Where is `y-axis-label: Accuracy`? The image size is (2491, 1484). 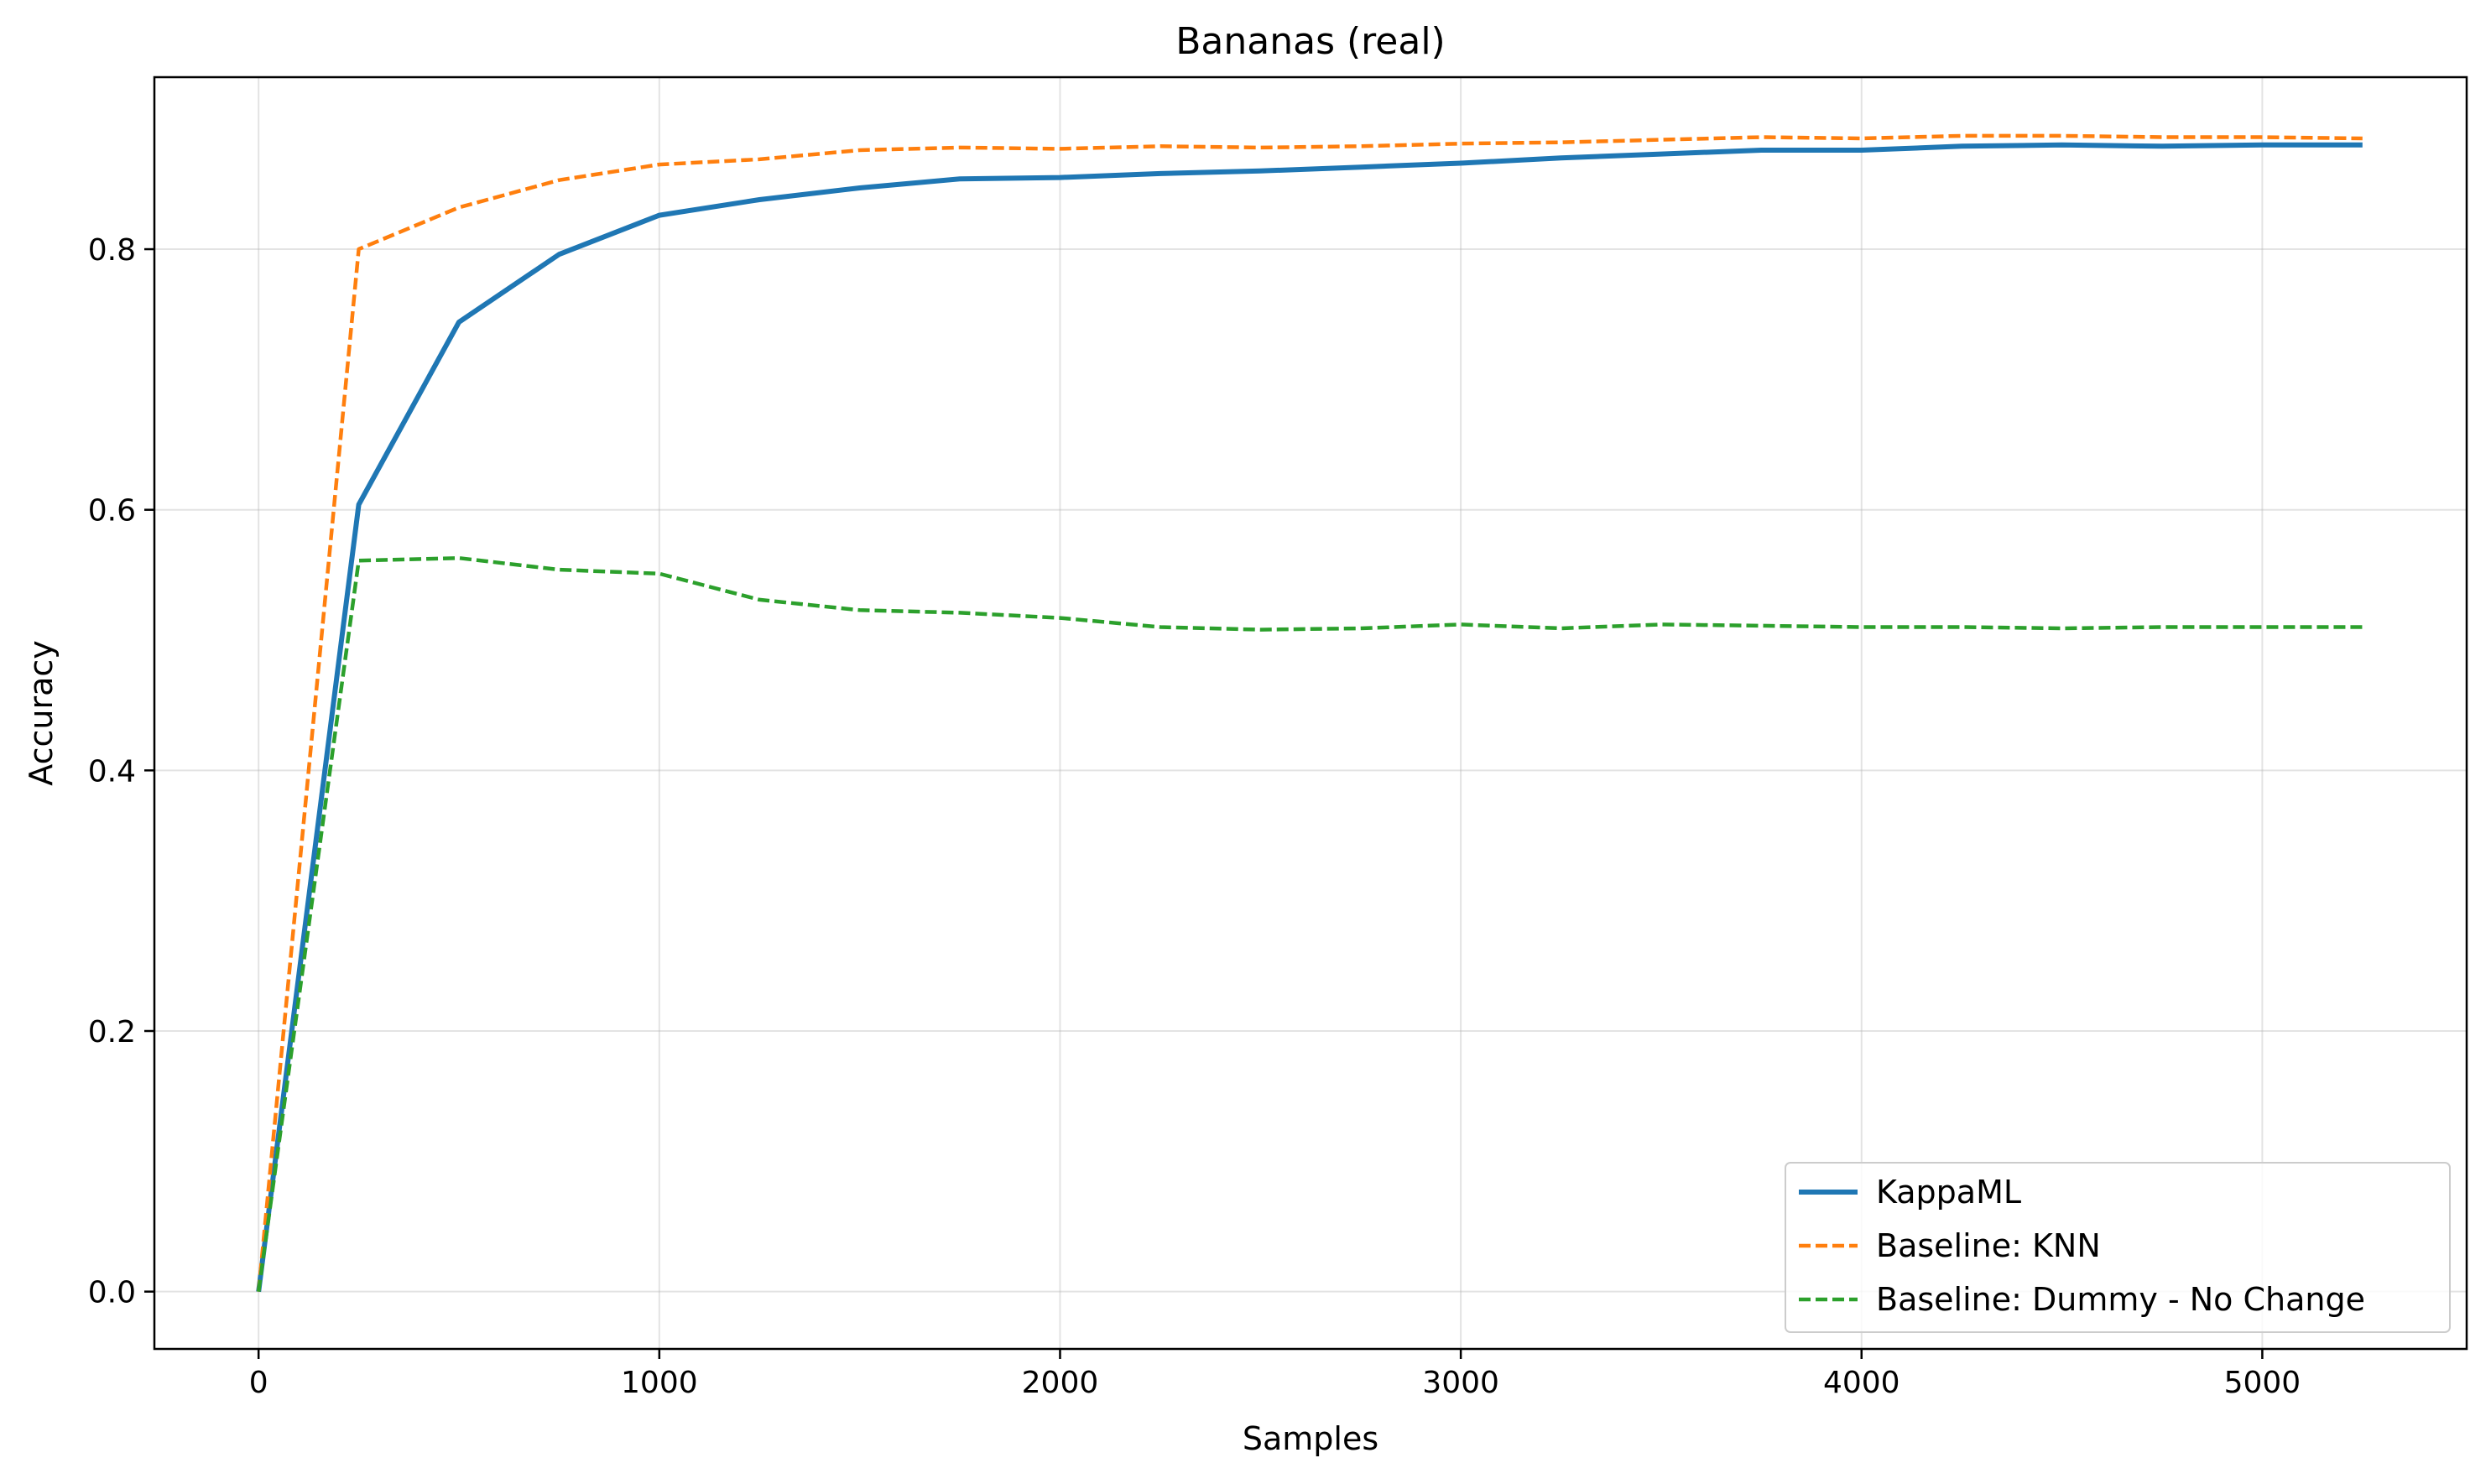
y-axis-label: Accuracy is located at coordinates (41, 713).